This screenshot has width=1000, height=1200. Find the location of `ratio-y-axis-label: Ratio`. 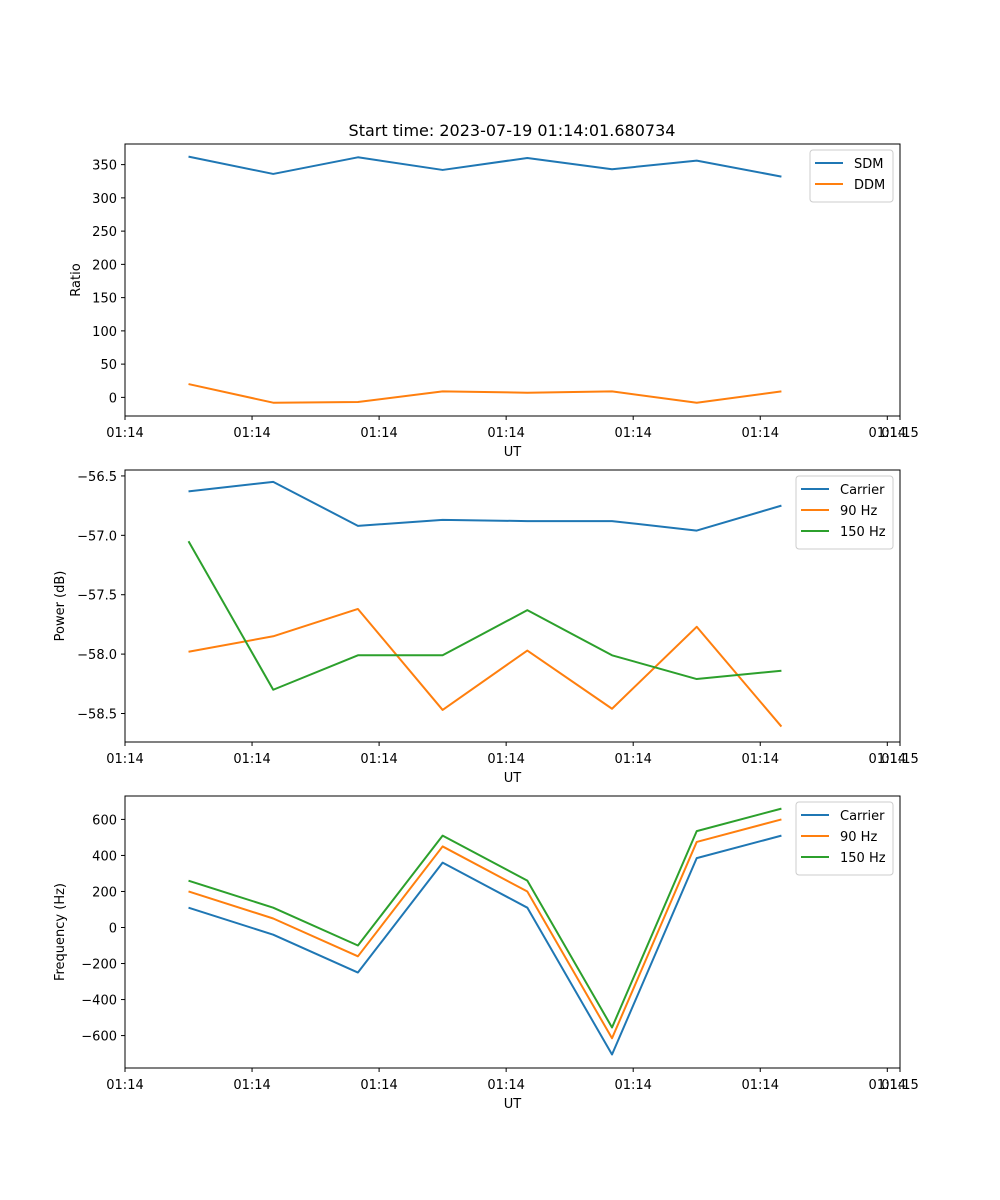

ratio-y-axis-label: Ratio is located at coordinates (76, 279).